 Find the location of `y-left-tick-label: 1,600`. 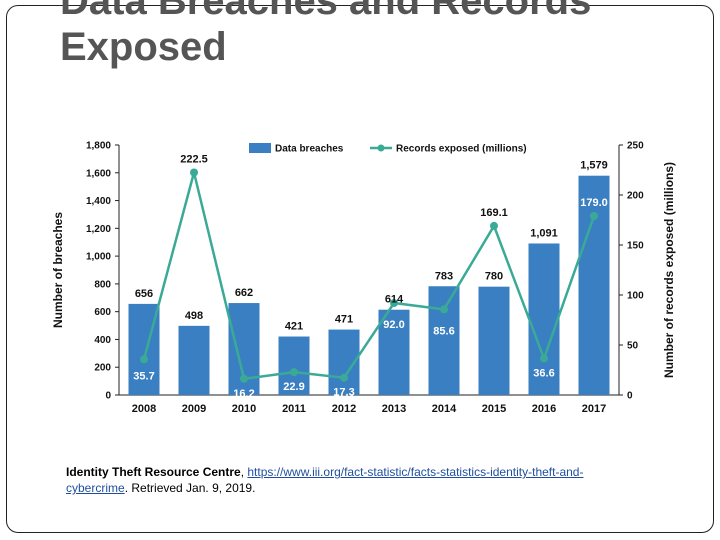

y-left-tick-label: 1,600 is located at coordinates (98, 173).